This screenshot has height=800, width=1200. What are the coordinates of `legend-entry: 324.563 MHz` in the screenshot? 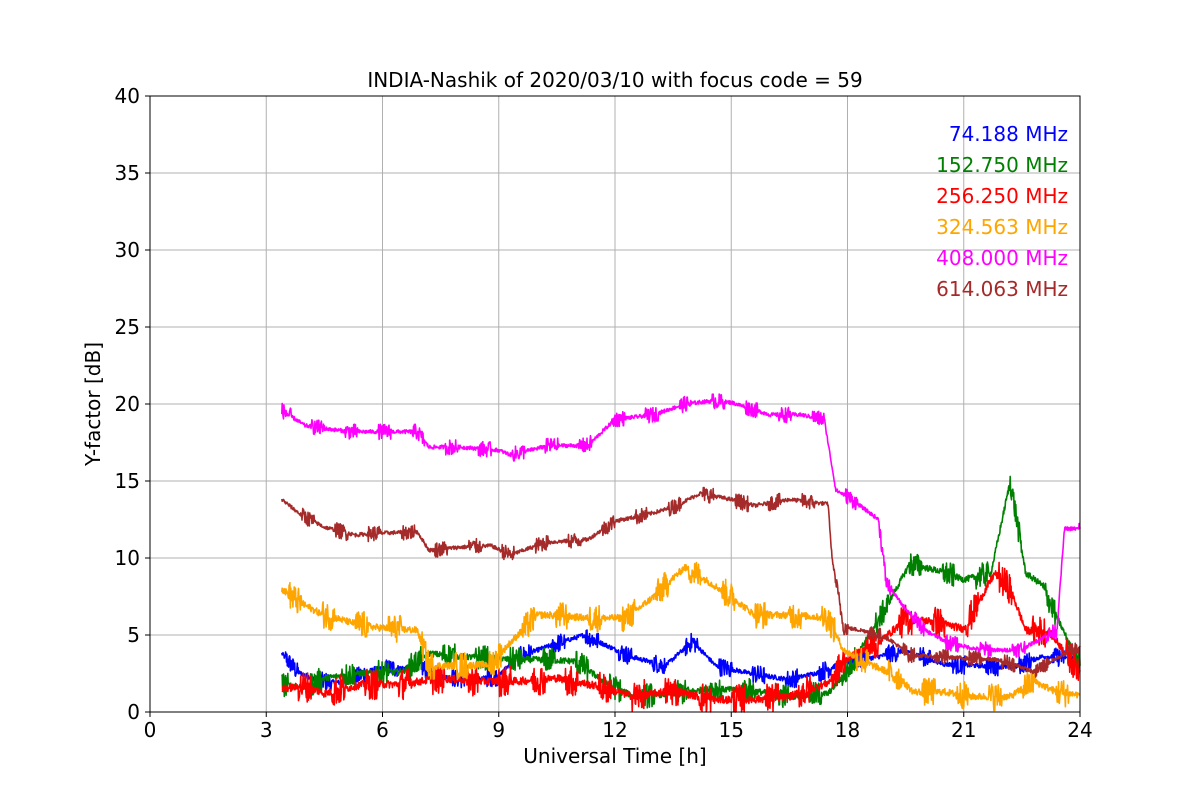 It's located at (1002, 227).